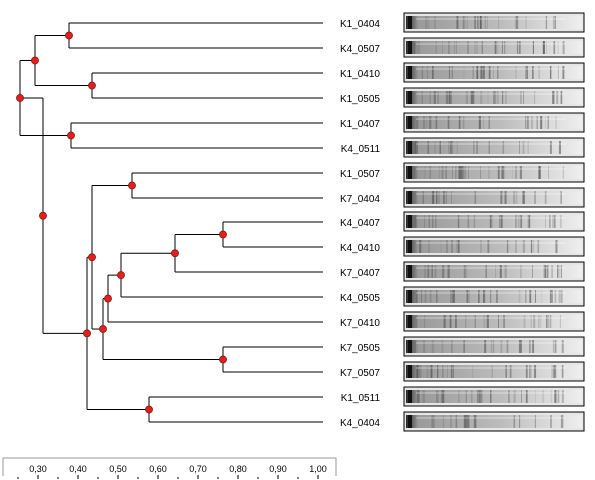  Describe the element at coordinates (361, 149) in the screenshot. I see `leaf-label: K4_0511` at that location.